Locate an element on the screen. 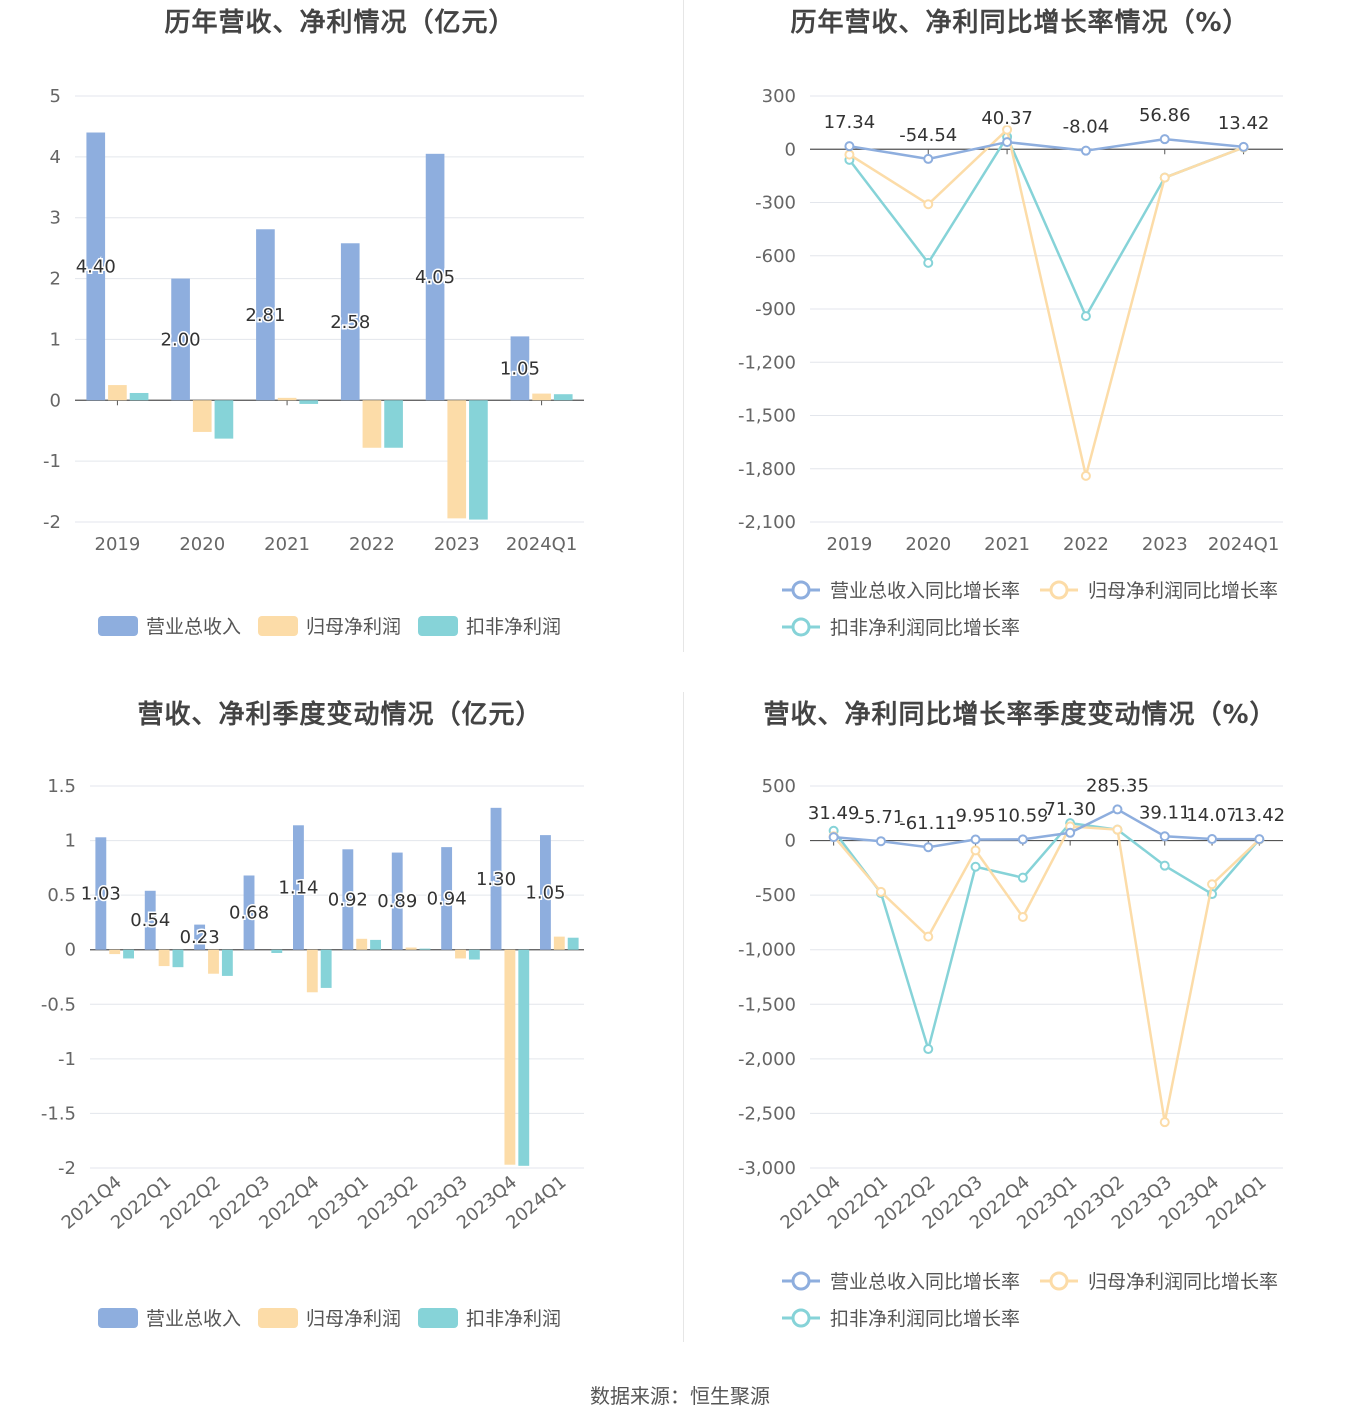 The image size is (1360, 1426). data-label: 4.40 is located at coordinates (96, 266).